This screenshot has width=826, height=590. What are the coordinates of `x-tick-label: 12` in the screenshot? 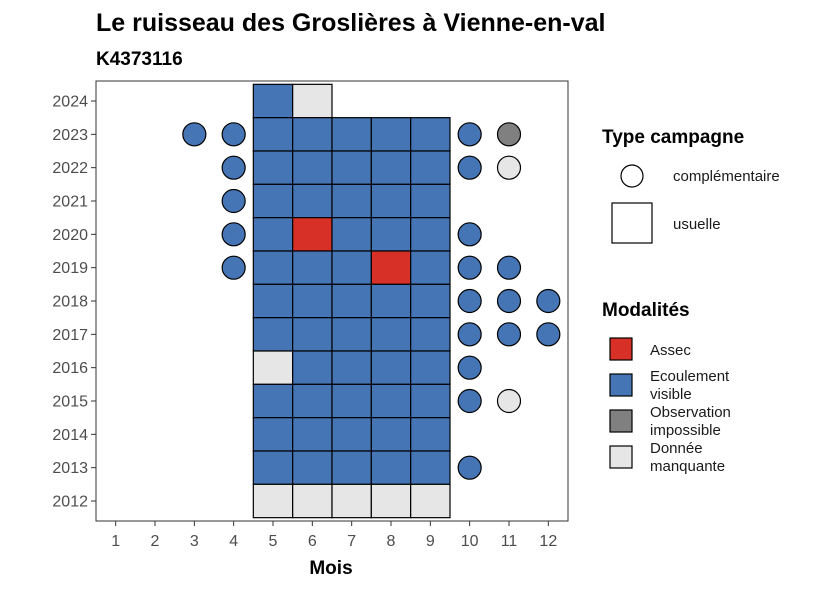 It's located at (548, 541).